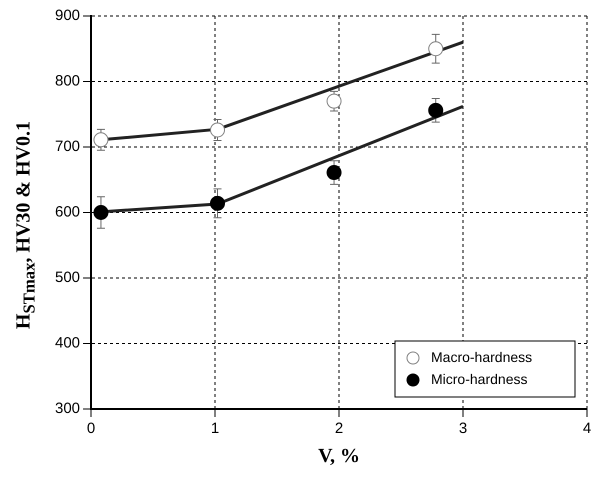 The width and height of the screenshot is (595, 477). What do you see at coordinates (479, 378) in the screenshot?
I see `legend-label: Micro-hardness` at bounding box center [479, 378].